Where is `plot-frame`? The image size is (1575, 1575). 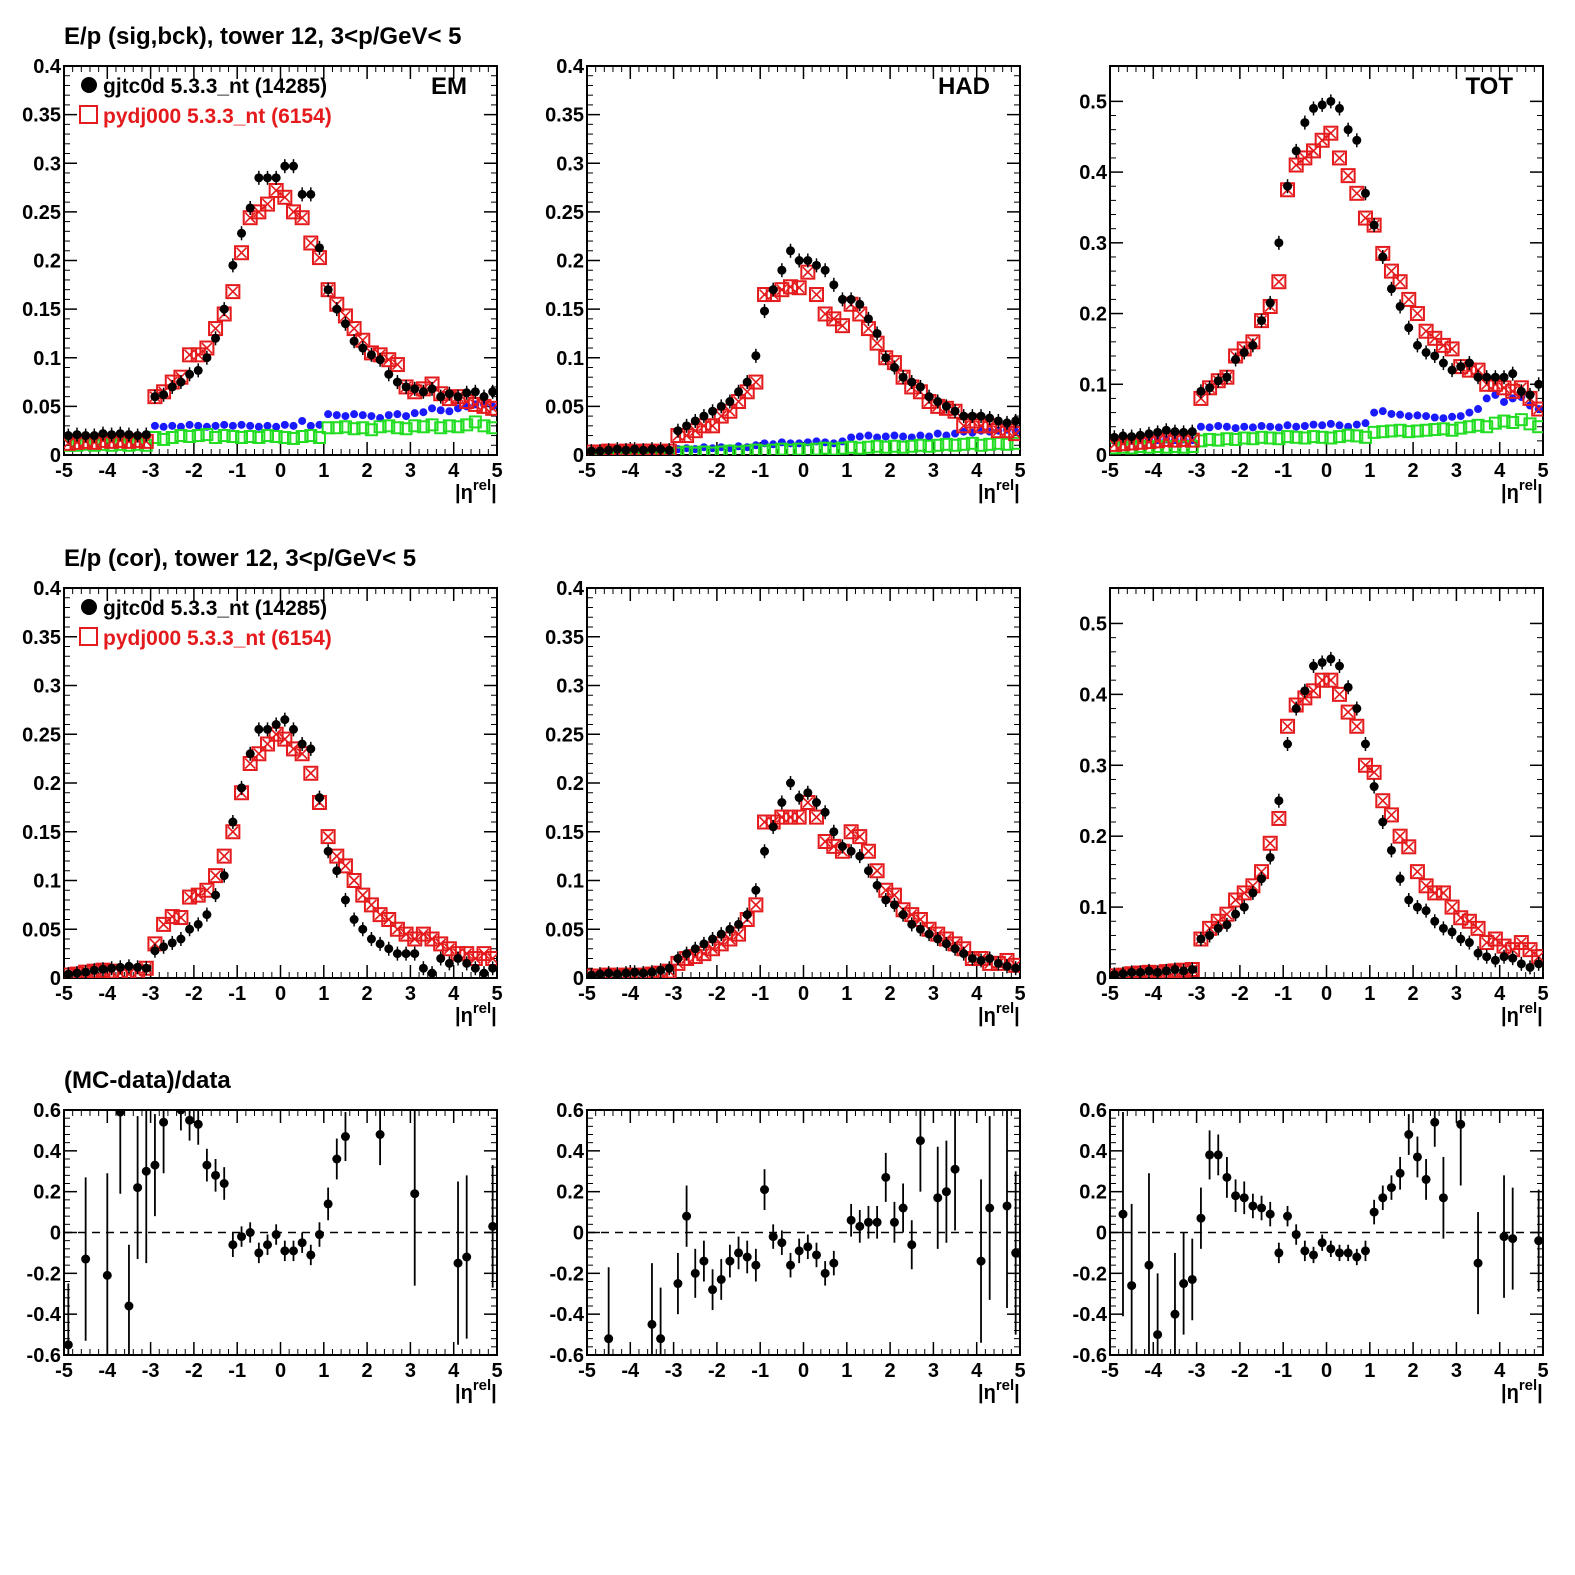 plot-frame is located at coordinates (803, 783).